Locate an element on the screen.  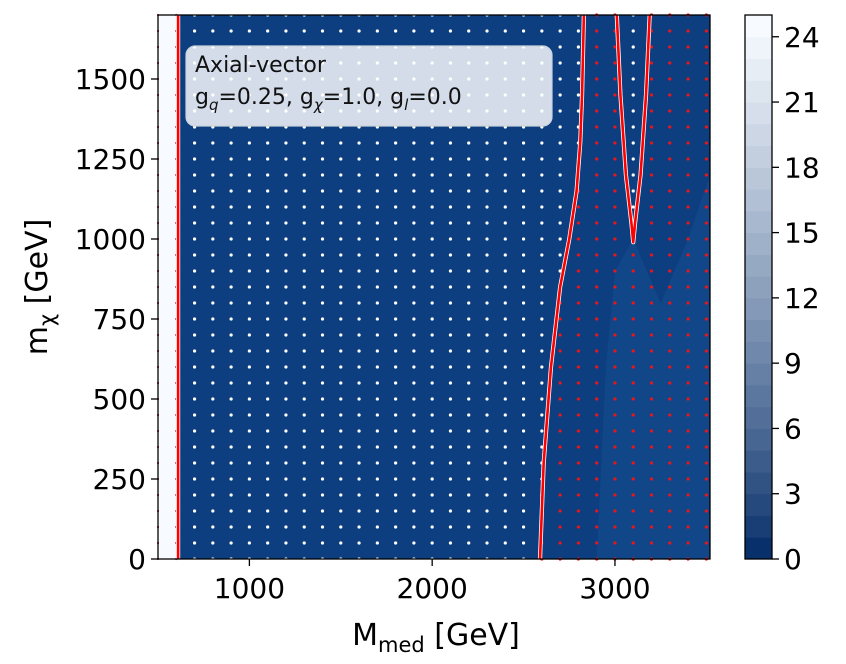
annotation-line2: gq=0.25, gχ=1.0, gl=0.0 is located at coordinates (328, 99).